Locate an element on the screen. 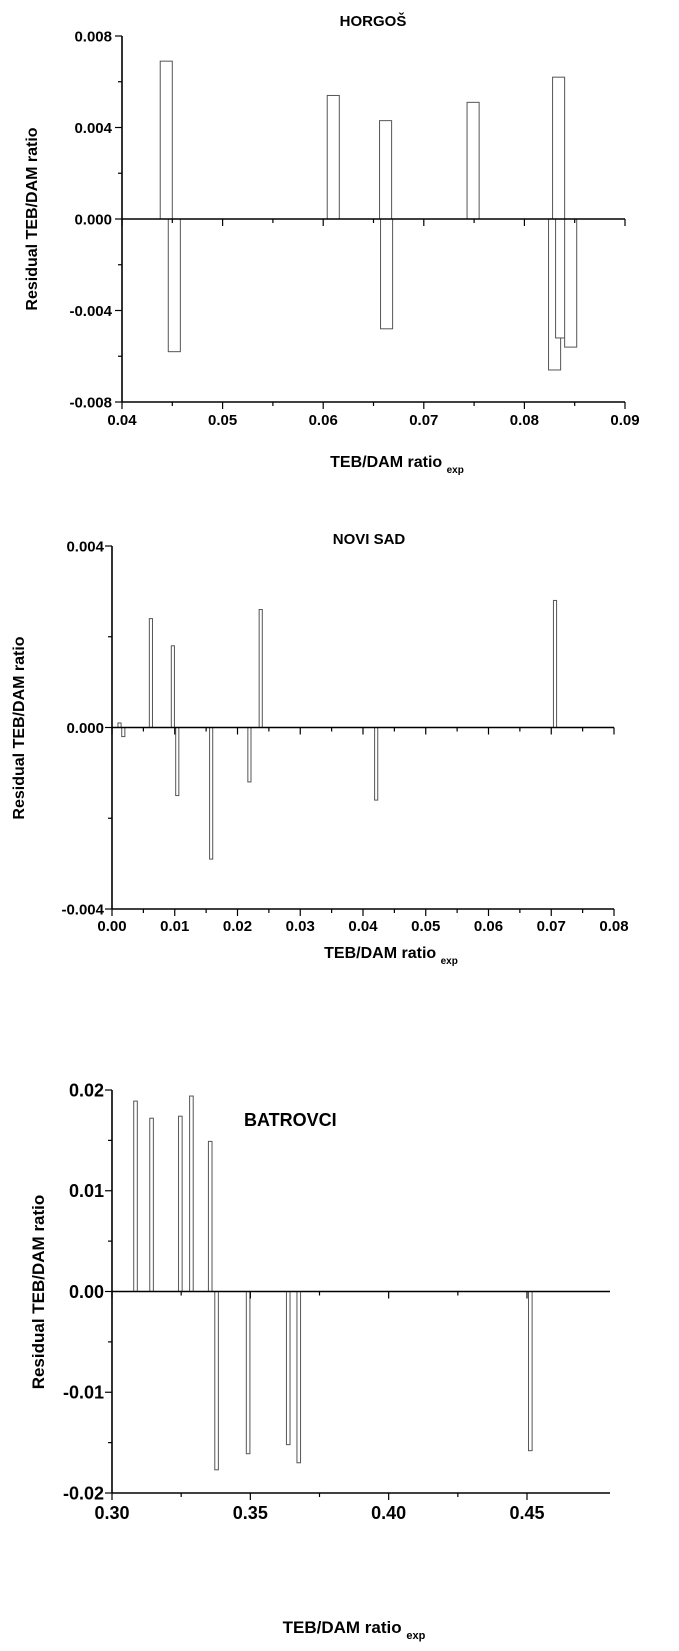  y-tick-label: -0.008 is located at coordinates (90, 402).